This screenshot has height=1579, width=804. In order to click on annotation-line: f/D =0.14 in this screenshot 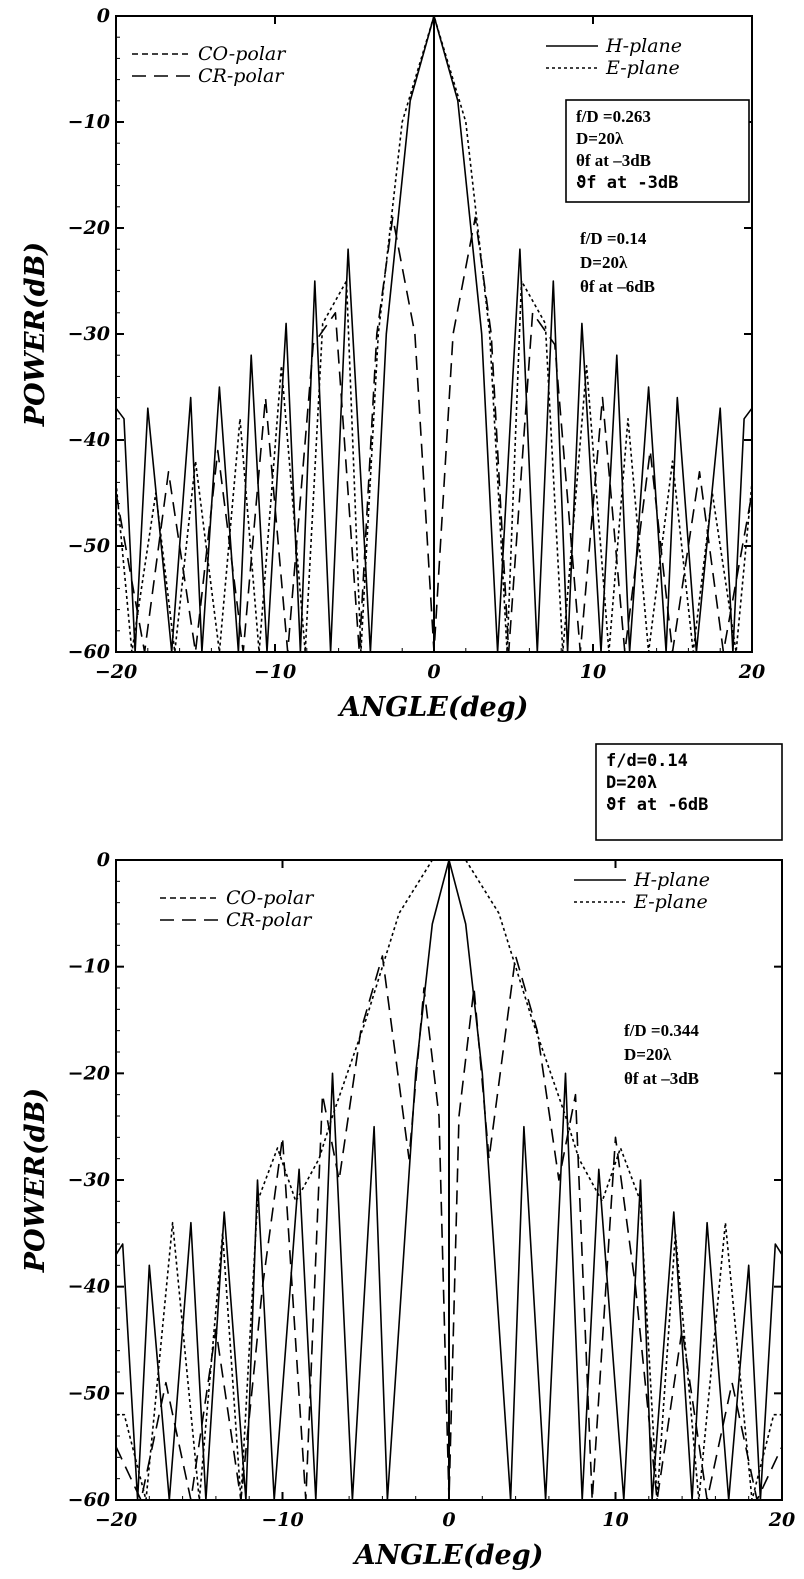, I will do `click(613, 238)`.